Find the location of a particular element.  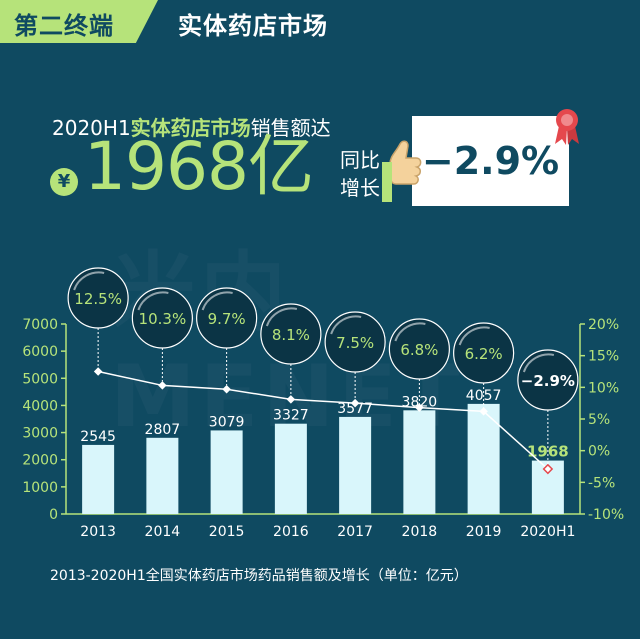

yoy-label-line1: 同比 is located at coordinates (360, 160).